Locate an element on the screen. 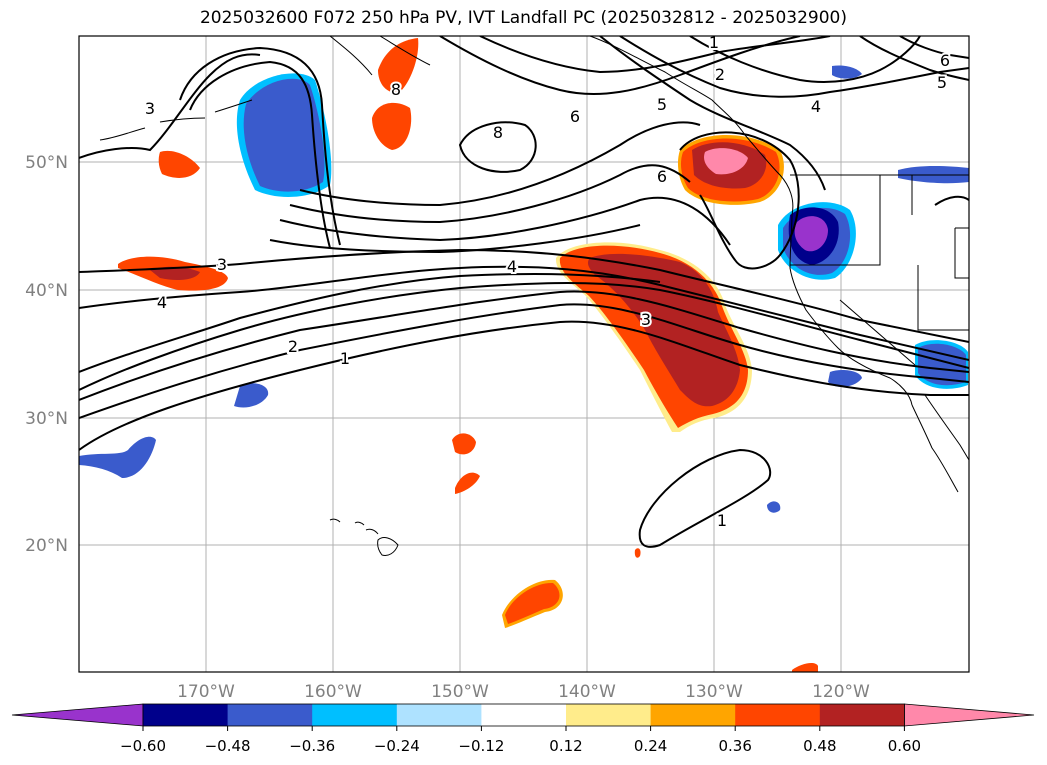 The image size is (1047, 765). orange-region-south-inner is located at coordinates (532, 603).